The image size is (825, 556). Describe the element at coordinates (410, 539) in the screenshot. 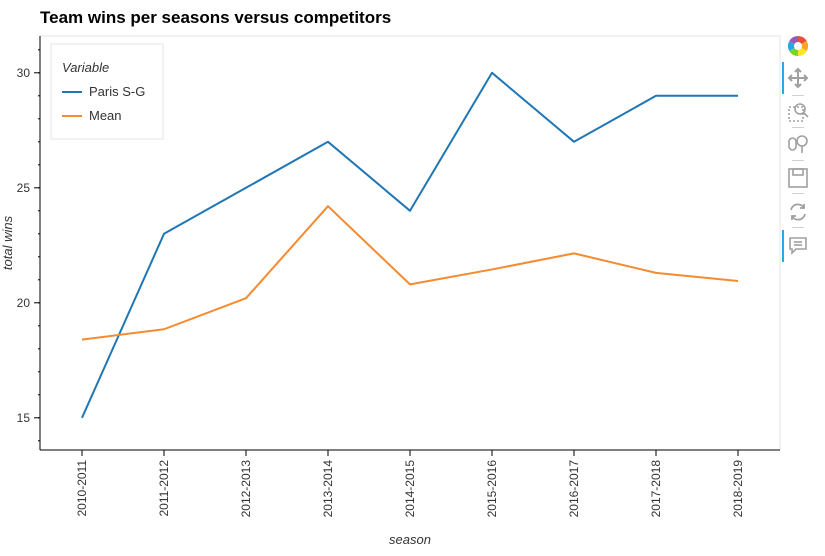

I see `x-axis-label: season` at that location.